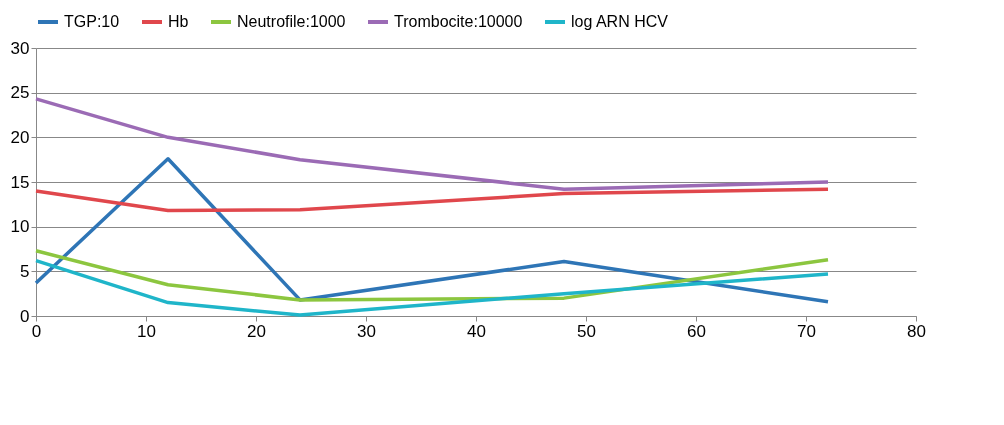 The height and width of the screenshot is (425, 1004). Describe the element at coordinates (291, 21) in the screenshot. I see `legend-label: Neutrofile:1000` at that location.